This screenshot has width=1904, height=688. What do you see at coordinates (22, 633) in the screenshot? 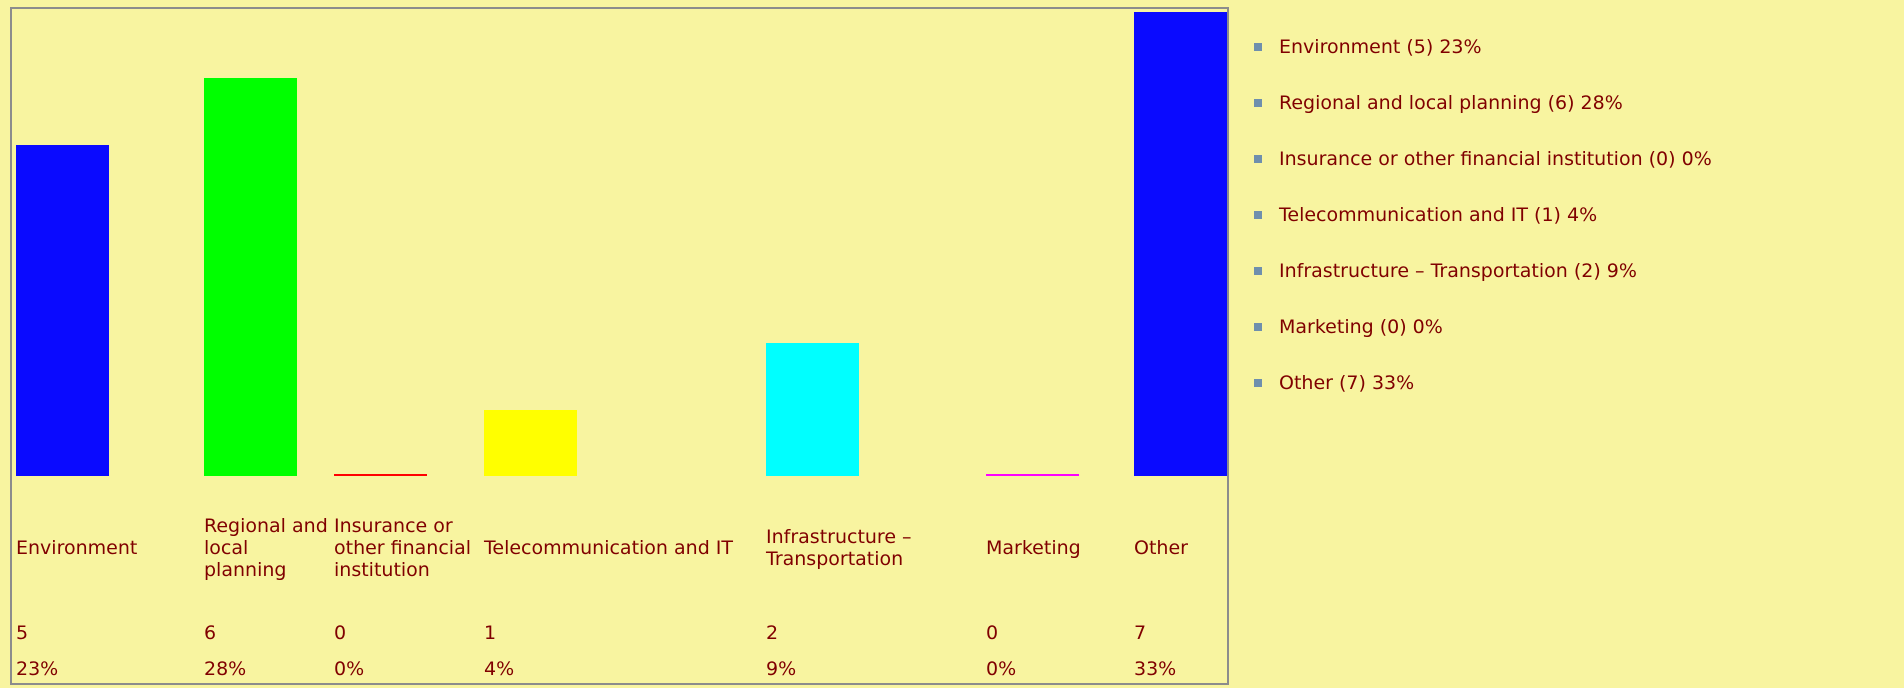
I see `count-label: 5` at bounding box center [22, 633].